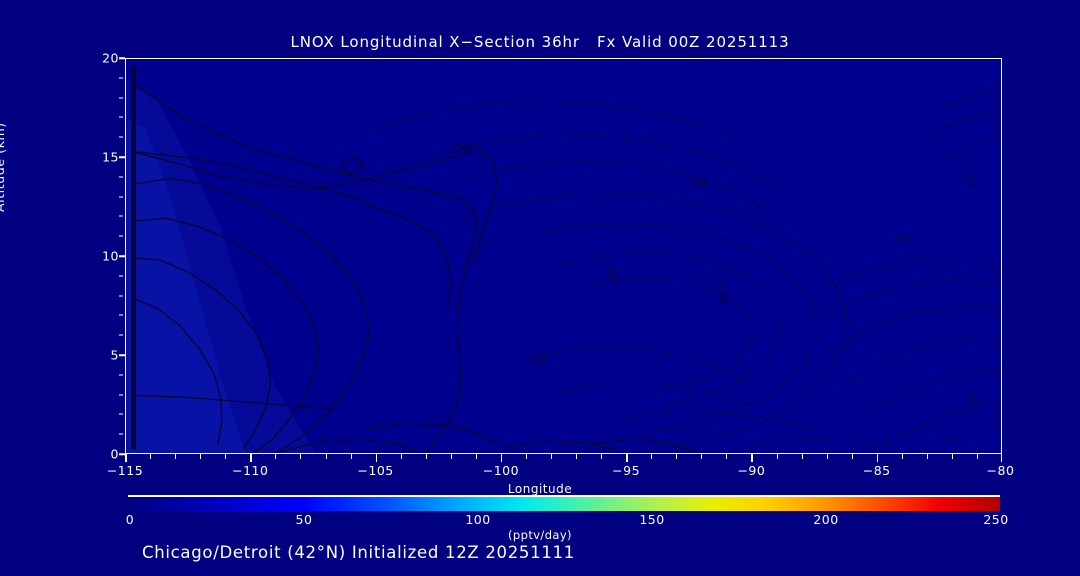 Image resolution: width=1080 pixels, height=576 pixels. What do you see at coordinates (826, 519) in the screenshot?
I see `colorbar-tick-label: 200` at bounding box center [826, 519].